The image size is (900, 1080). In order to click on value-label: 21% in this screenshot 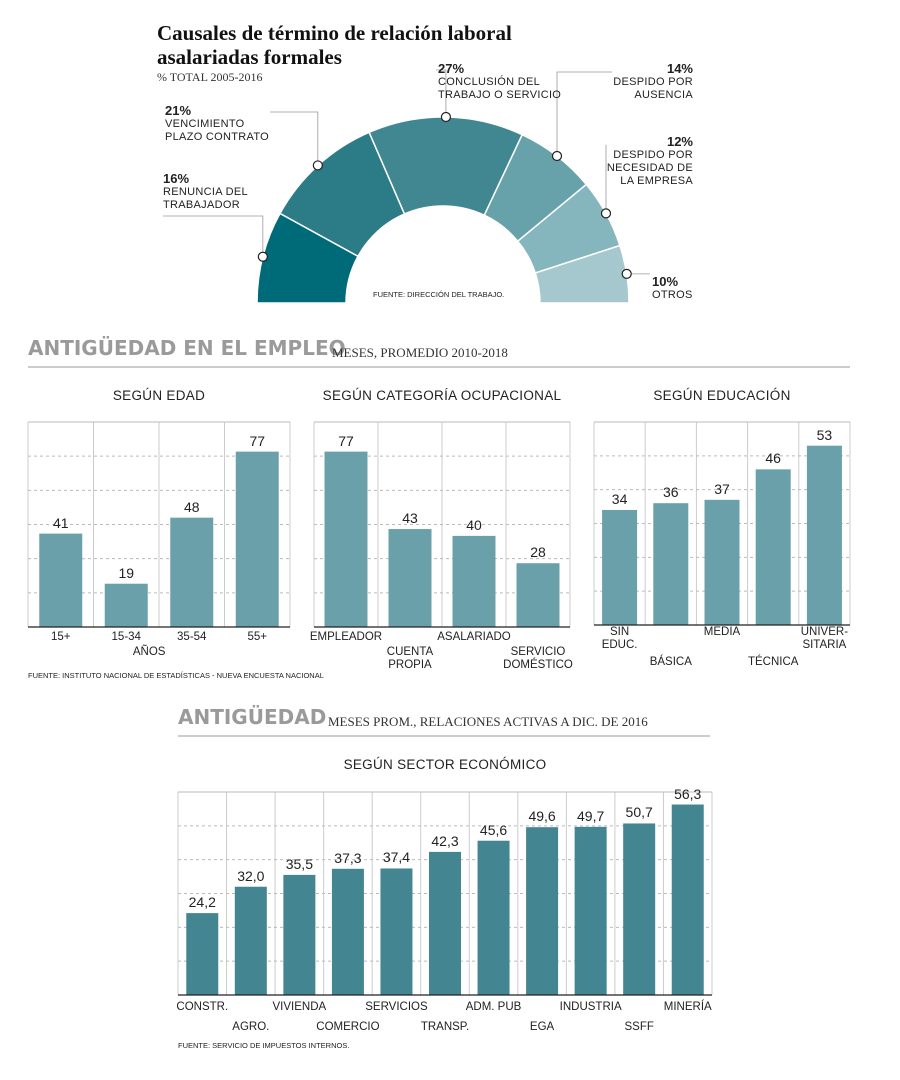, I will do `click(178, 110)`.